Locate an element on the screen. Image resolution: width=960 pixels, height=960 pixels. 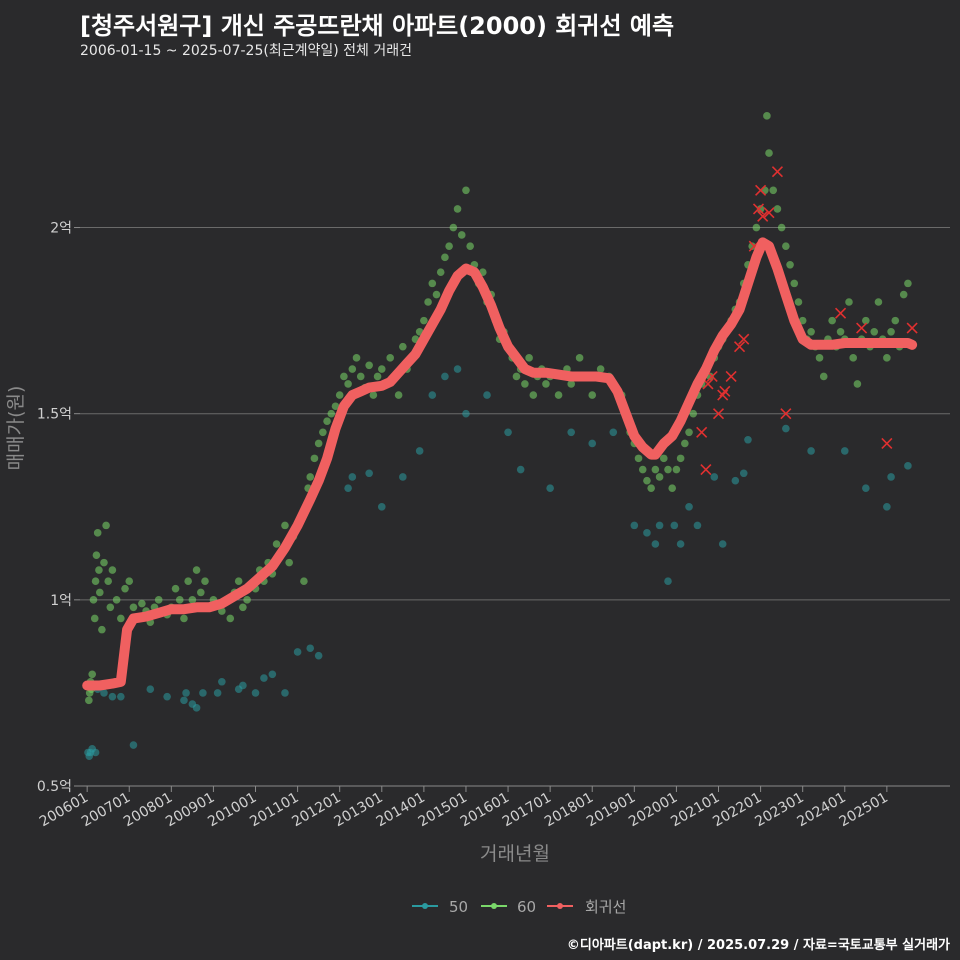
chart-subtitle: 2006-01-15 ~ 2025-07-25(최근계약일) 전체 거래건 is located at coordinates (246, 51).